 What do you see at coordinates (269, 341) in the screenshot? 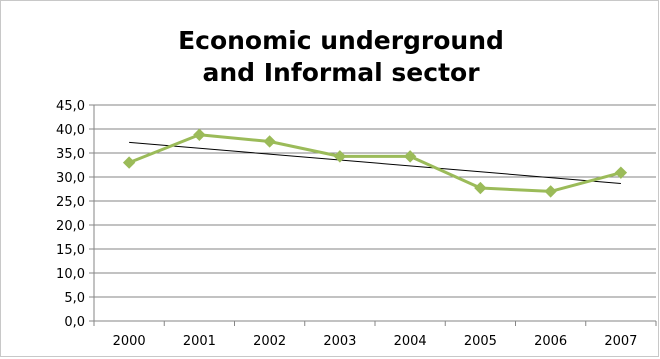
I see `x-tick-label: 2002` at bounding box center [269, 341].